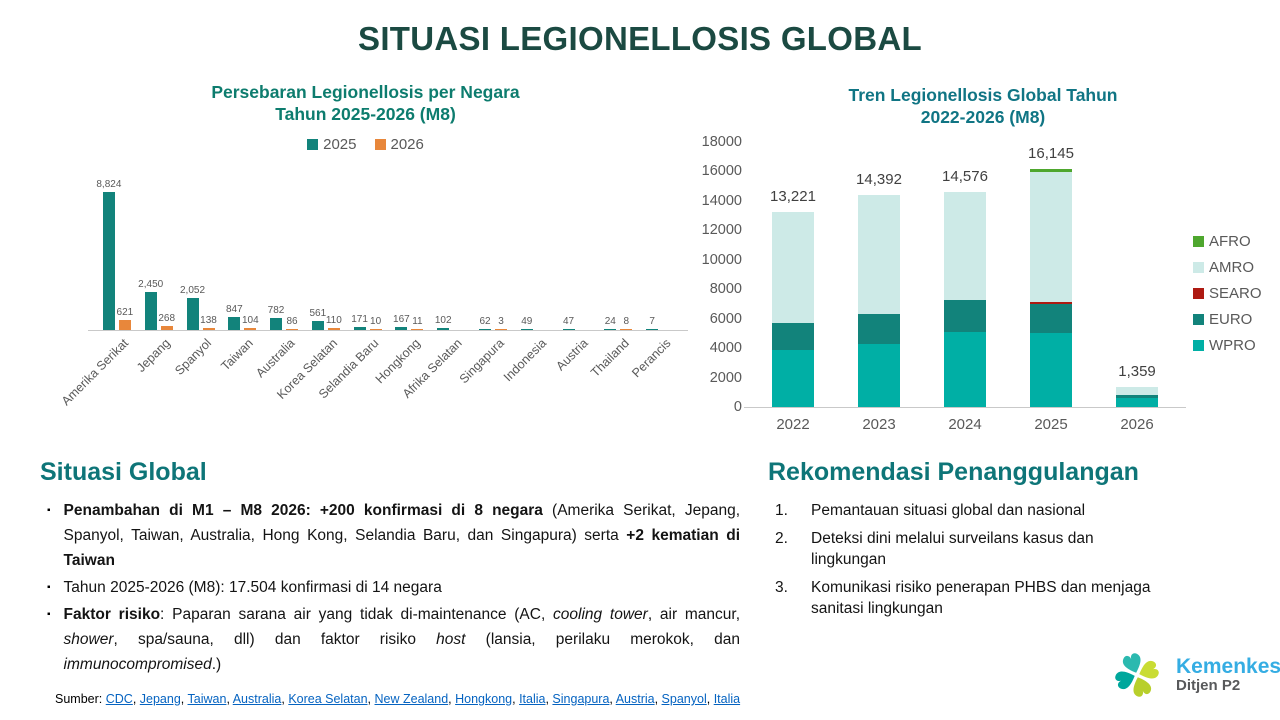 The image size is (1280, 720). Describe the element at coordinates (207, 699) in the screenshot. I see `source-link-taiwan-2: Taiwan` at that location.